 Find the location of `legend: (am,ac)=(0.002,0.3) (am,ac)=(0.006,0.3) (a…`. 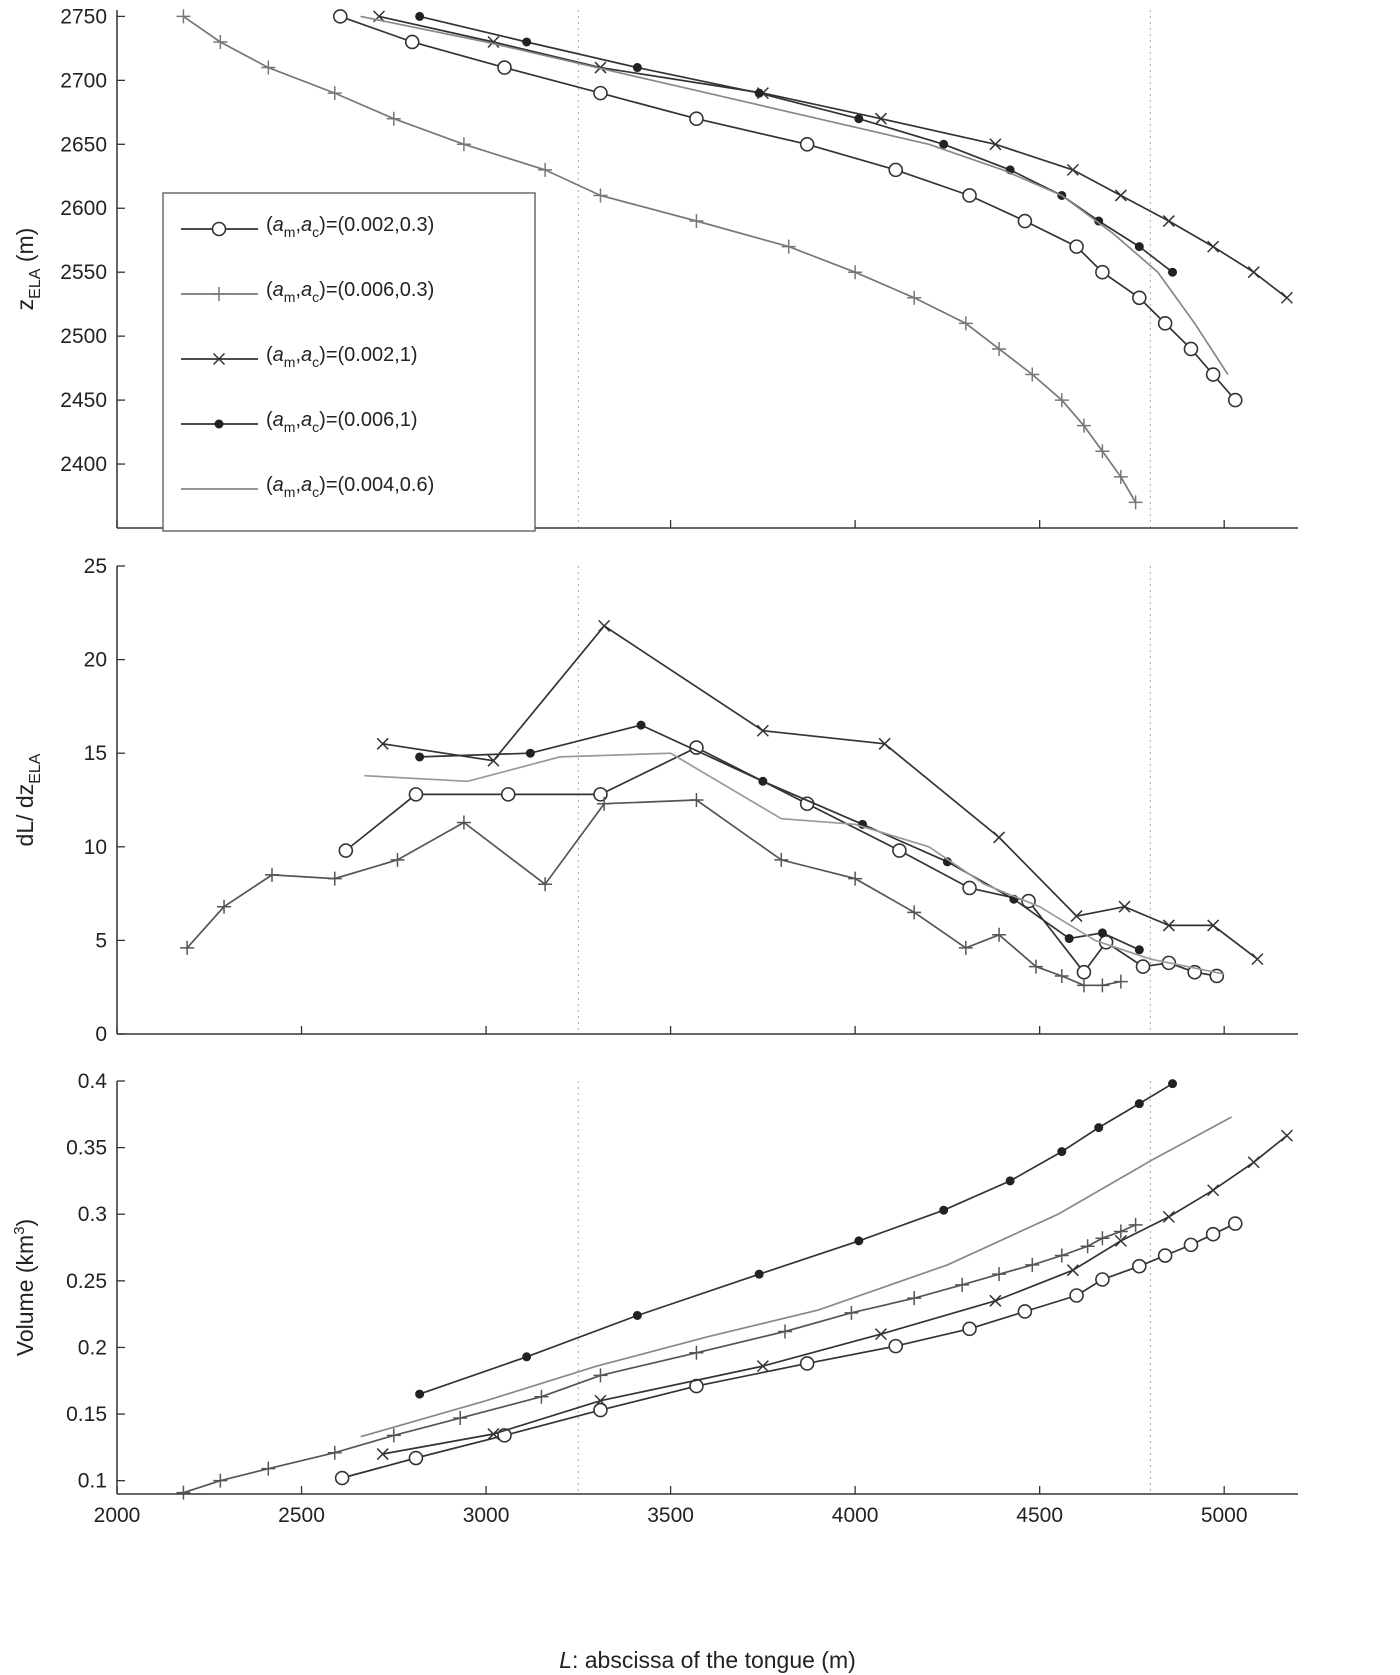

legend: (am,ac)=(0.002,0.3) (am,ac)=(0.006,0.3) (a… is located at coordinates (349, 362).